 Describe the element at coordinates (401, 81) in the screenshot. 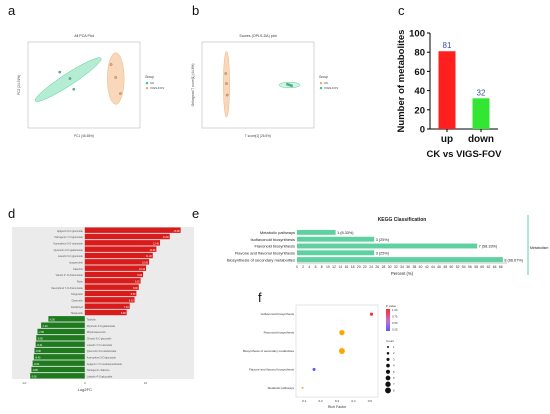

I see `y-axis-label: Number of metabolites` at that location.